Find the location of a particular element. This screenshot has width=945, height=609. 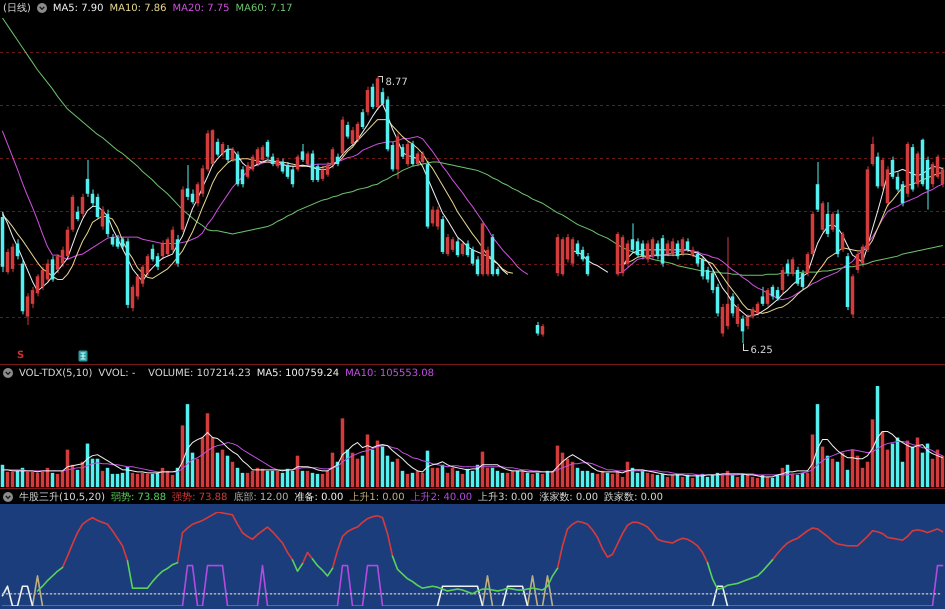

chart-title: (日线) is located at coordinates (17, 8).